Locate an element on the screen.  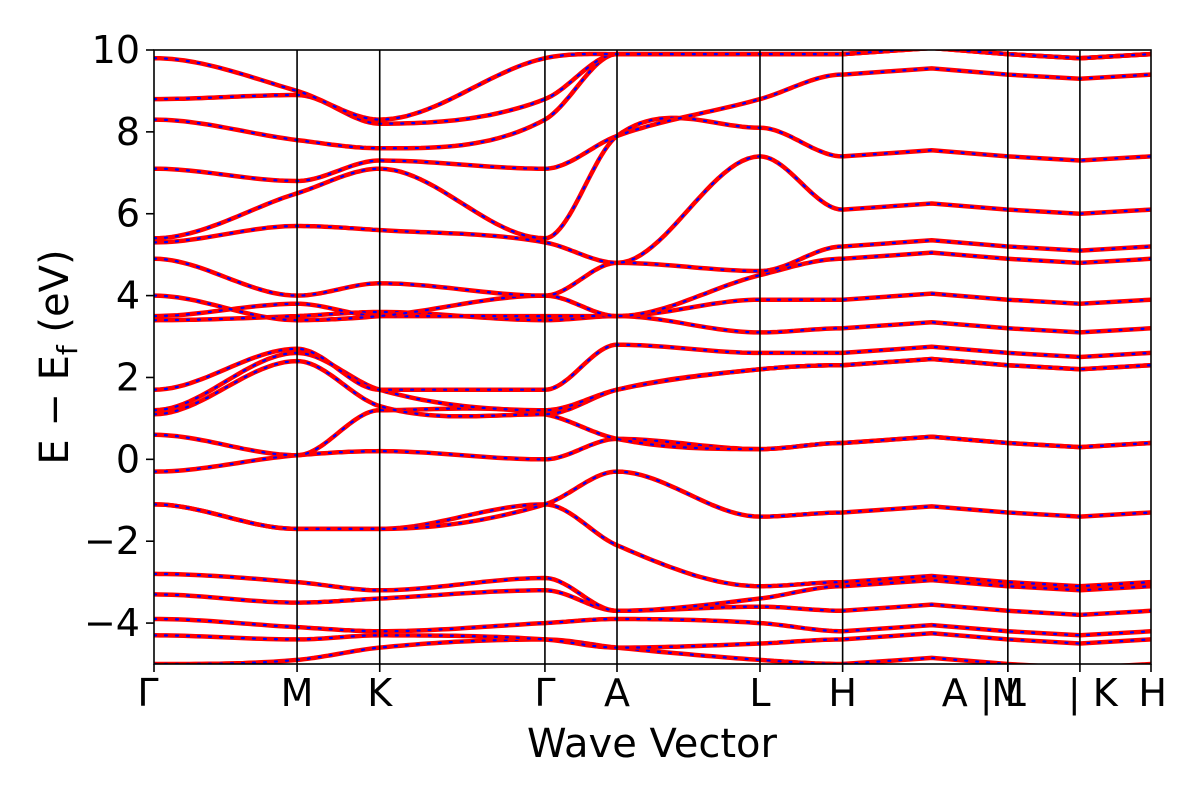
x-axis-title: Wave Vector is located at coordinates (652, 744).